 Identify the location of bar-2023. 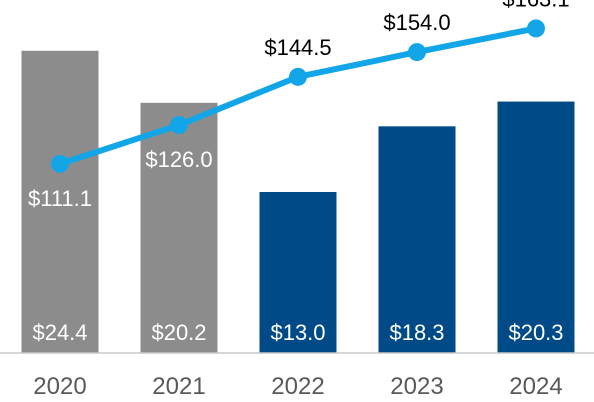
(417, 239).